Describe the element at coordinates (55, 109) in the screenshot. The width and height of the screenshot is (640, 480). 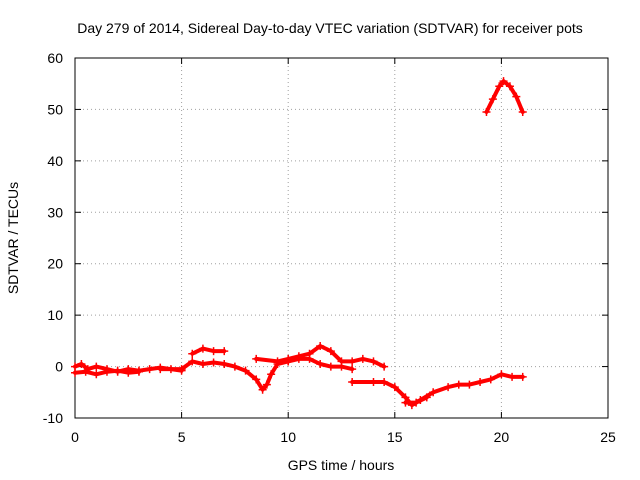
I see `y-tick-label: 50` at that location.